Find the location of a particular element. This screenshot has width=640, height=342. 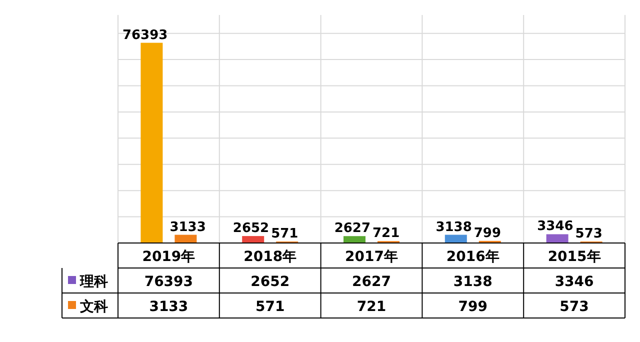

data-label: 571 is located at coordinates (284, 234).